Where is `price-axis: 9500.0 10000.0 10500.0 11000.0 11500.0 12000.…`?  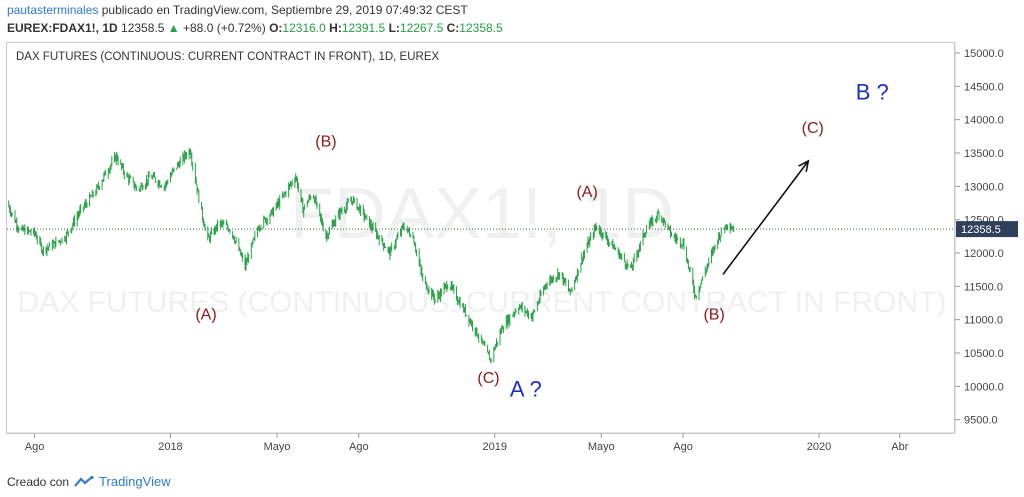
price-axis: 9500.0 10000.0 10500.0 11000.0 11500.0 12000.… is located at coordinates (986, 238).